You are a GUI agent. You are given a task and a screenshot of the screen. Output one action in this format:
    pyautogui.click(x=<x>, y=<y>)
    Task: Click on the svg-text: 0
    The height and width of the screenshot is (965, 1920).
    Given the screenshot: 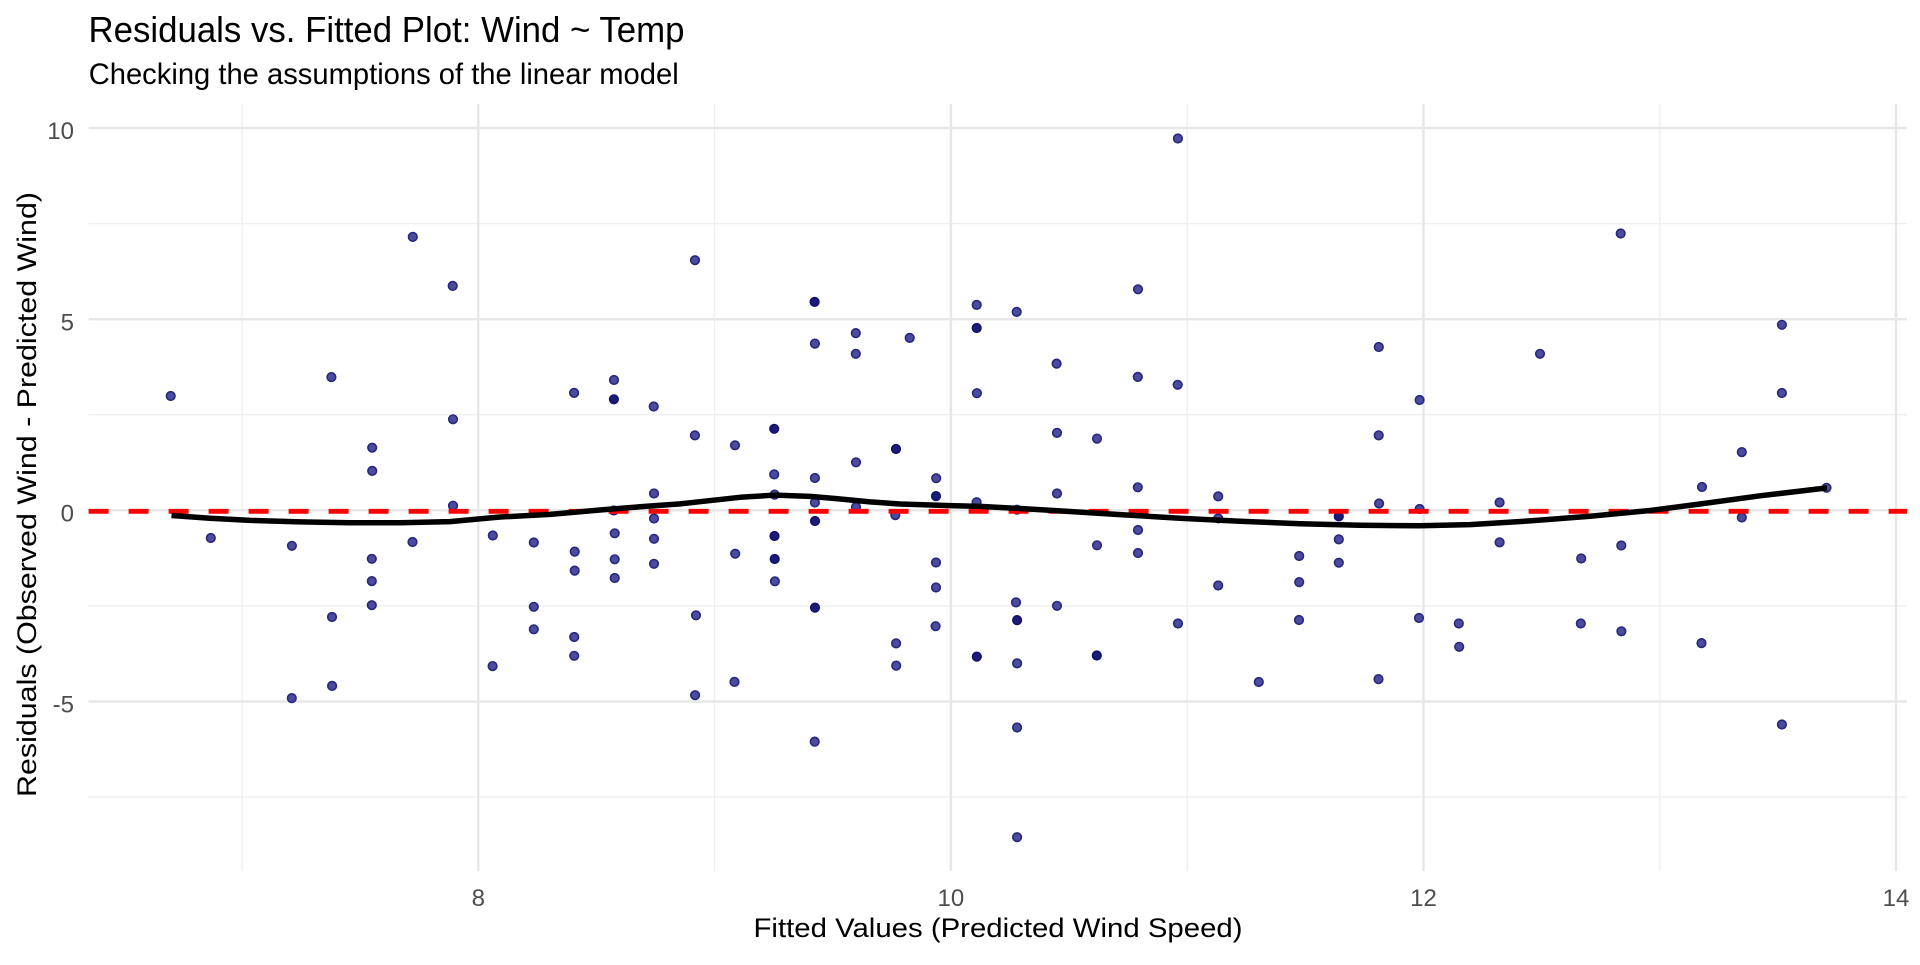 What is the action you would take?
    pyautogui.click(x=67, y=514)
    